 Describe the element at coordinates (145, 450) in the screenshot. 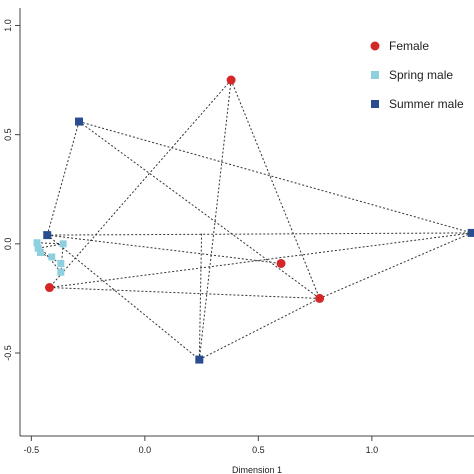

I see `x-tick-label: 0.0` at that location.